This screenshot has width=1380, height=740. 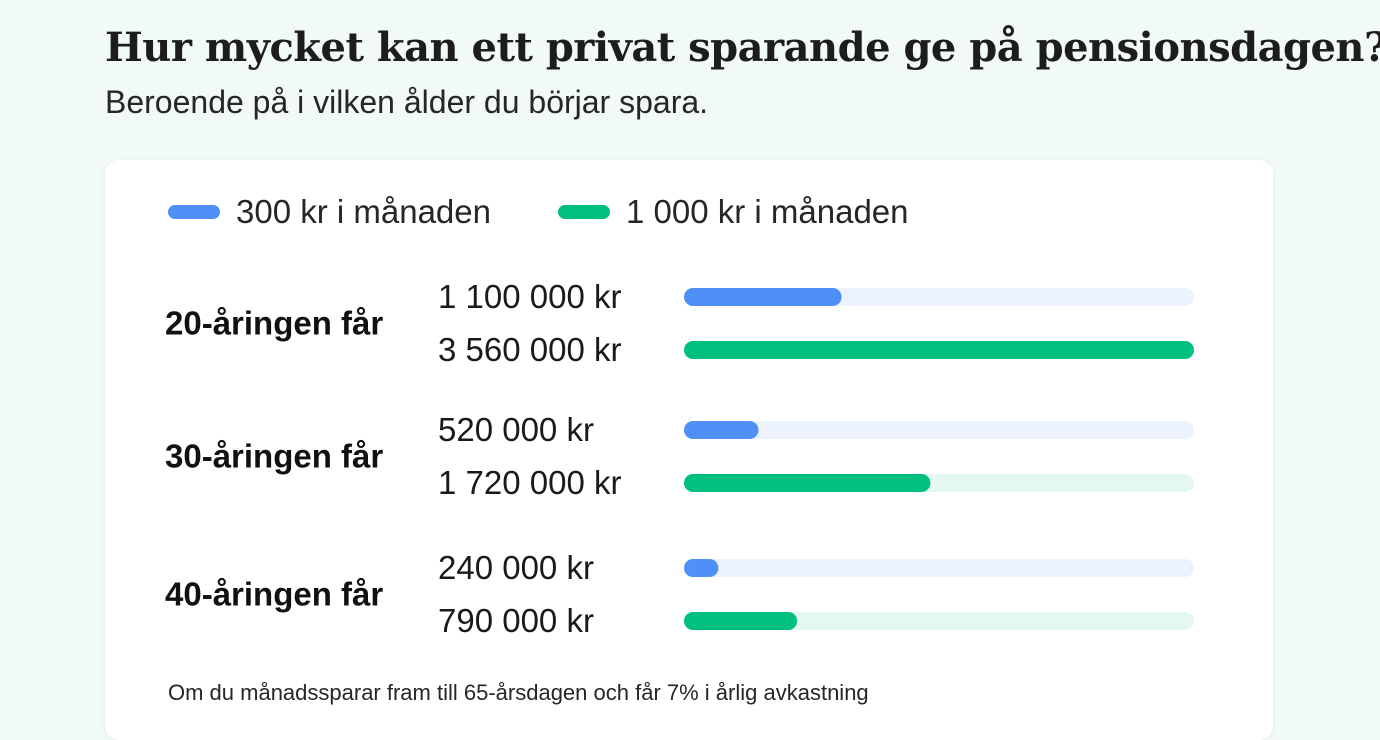 I want to click on legend-item-1000: 1 000 kr i månaden, so click(x=733, y=212).